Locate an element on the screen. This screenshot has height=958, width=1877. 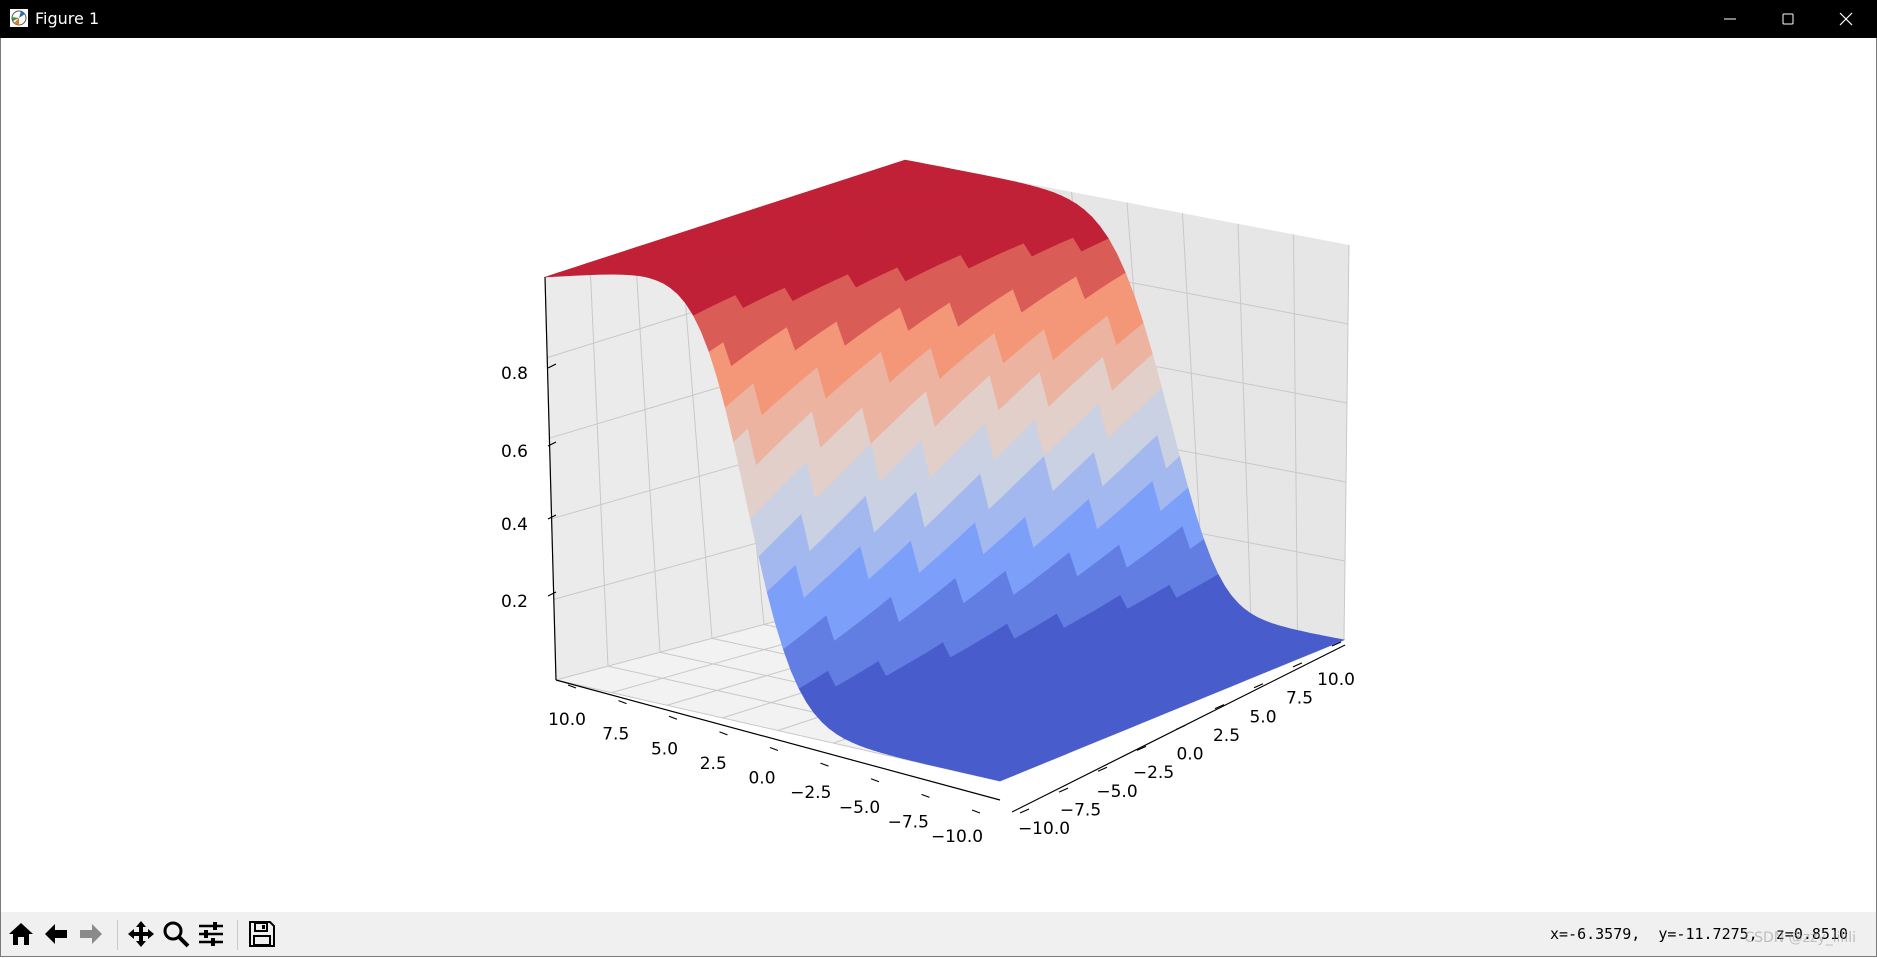
y-tick-label: 2.5 is located at coordinates (713, 764).